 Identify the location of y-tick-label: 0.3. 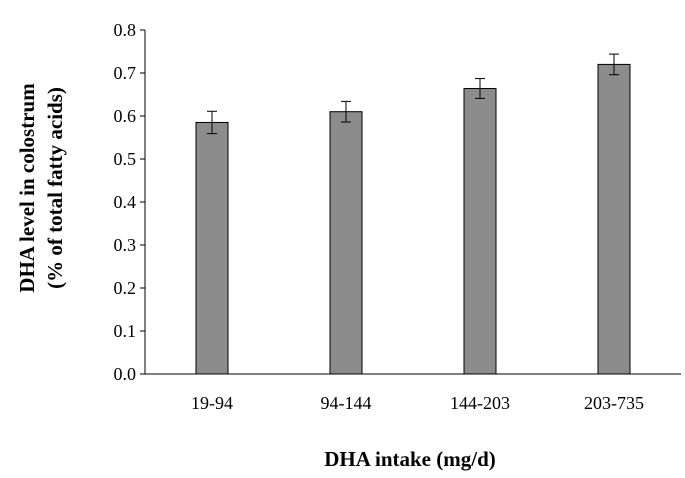
(125, 245).